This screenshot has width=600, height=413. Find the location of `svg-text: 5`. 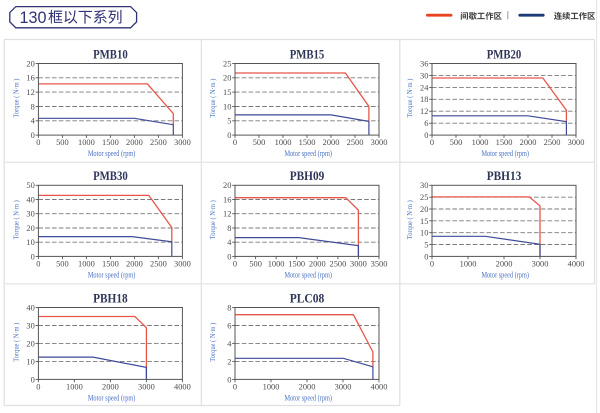

svg-text: 5 is located at coordinates (229, 121).